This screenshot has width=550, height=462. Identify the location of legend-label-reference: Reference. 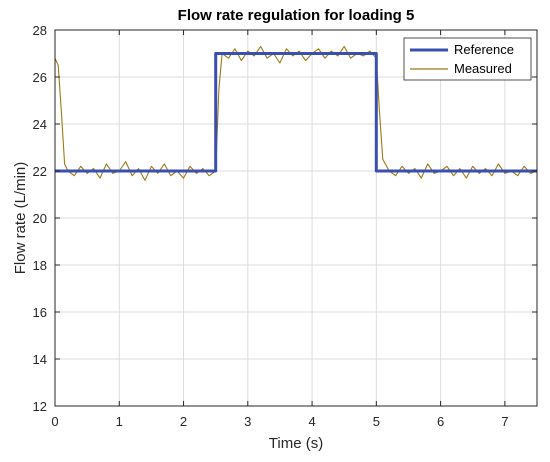
(484, 49).